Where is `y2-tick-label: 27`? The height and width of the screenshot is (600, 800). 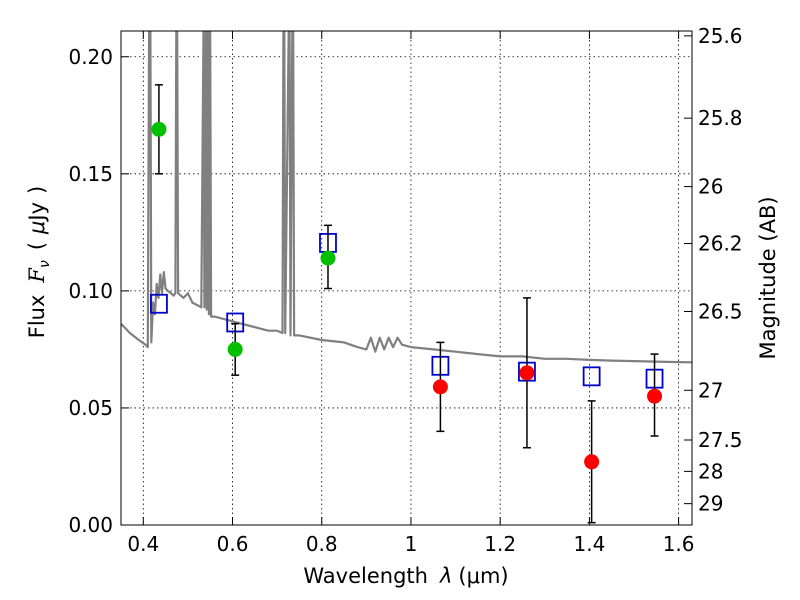
y2-tick-label: 27 is located at coordinates (710, 390).